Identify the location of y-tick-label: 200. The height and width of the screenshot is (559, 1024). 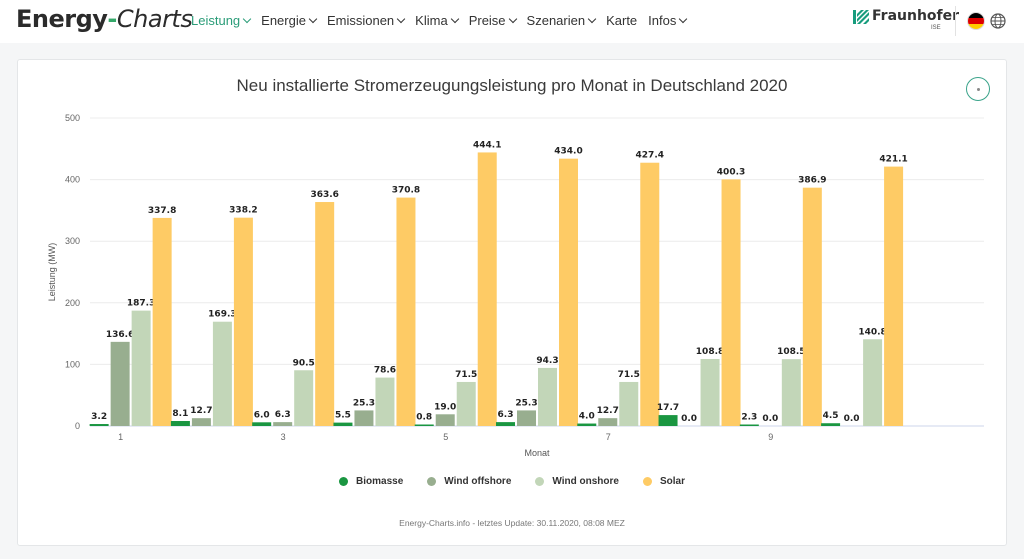
(72, 303).